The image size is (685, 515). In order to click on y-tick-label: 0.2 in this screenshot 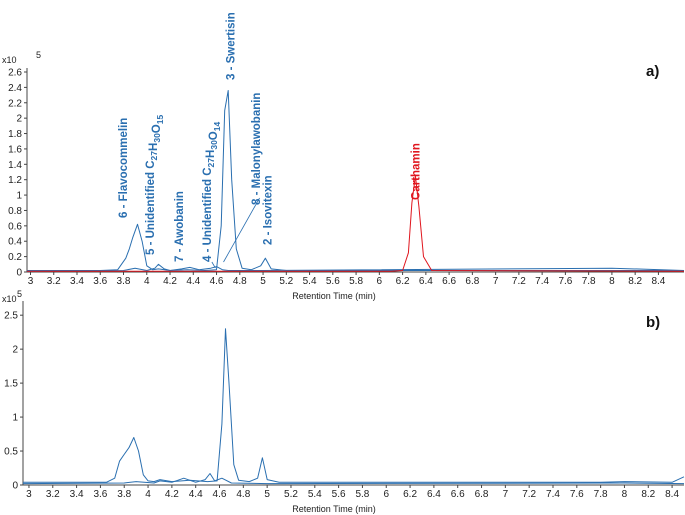, I will do `click(15, 257)`.